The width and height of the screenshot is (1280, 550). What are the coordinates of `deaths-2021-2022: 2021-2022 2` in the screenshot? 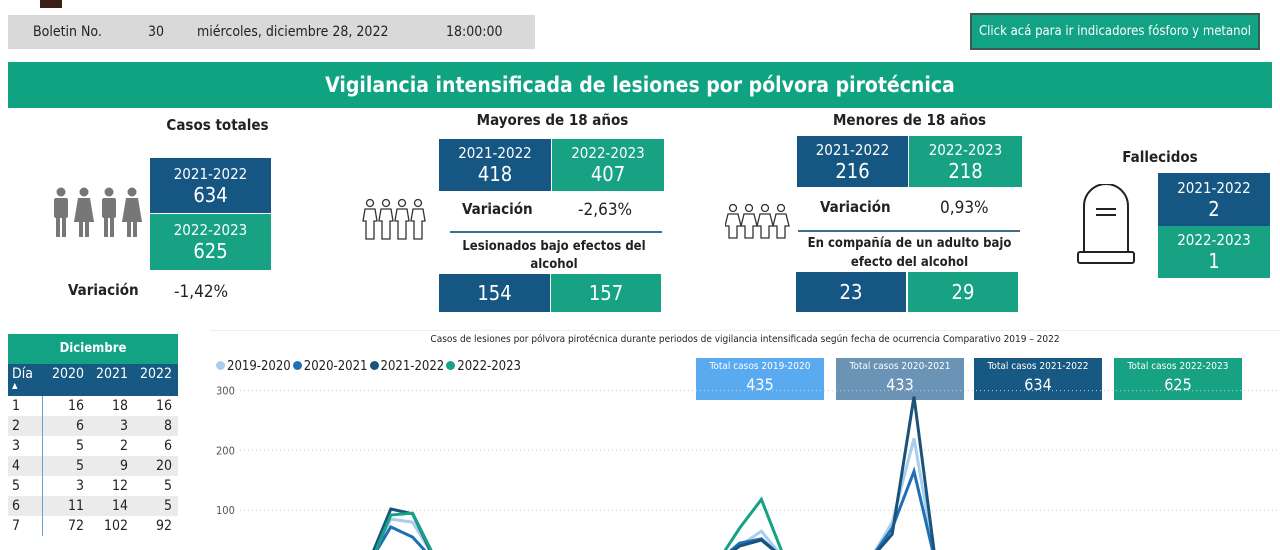 It's located at (1214, 199).